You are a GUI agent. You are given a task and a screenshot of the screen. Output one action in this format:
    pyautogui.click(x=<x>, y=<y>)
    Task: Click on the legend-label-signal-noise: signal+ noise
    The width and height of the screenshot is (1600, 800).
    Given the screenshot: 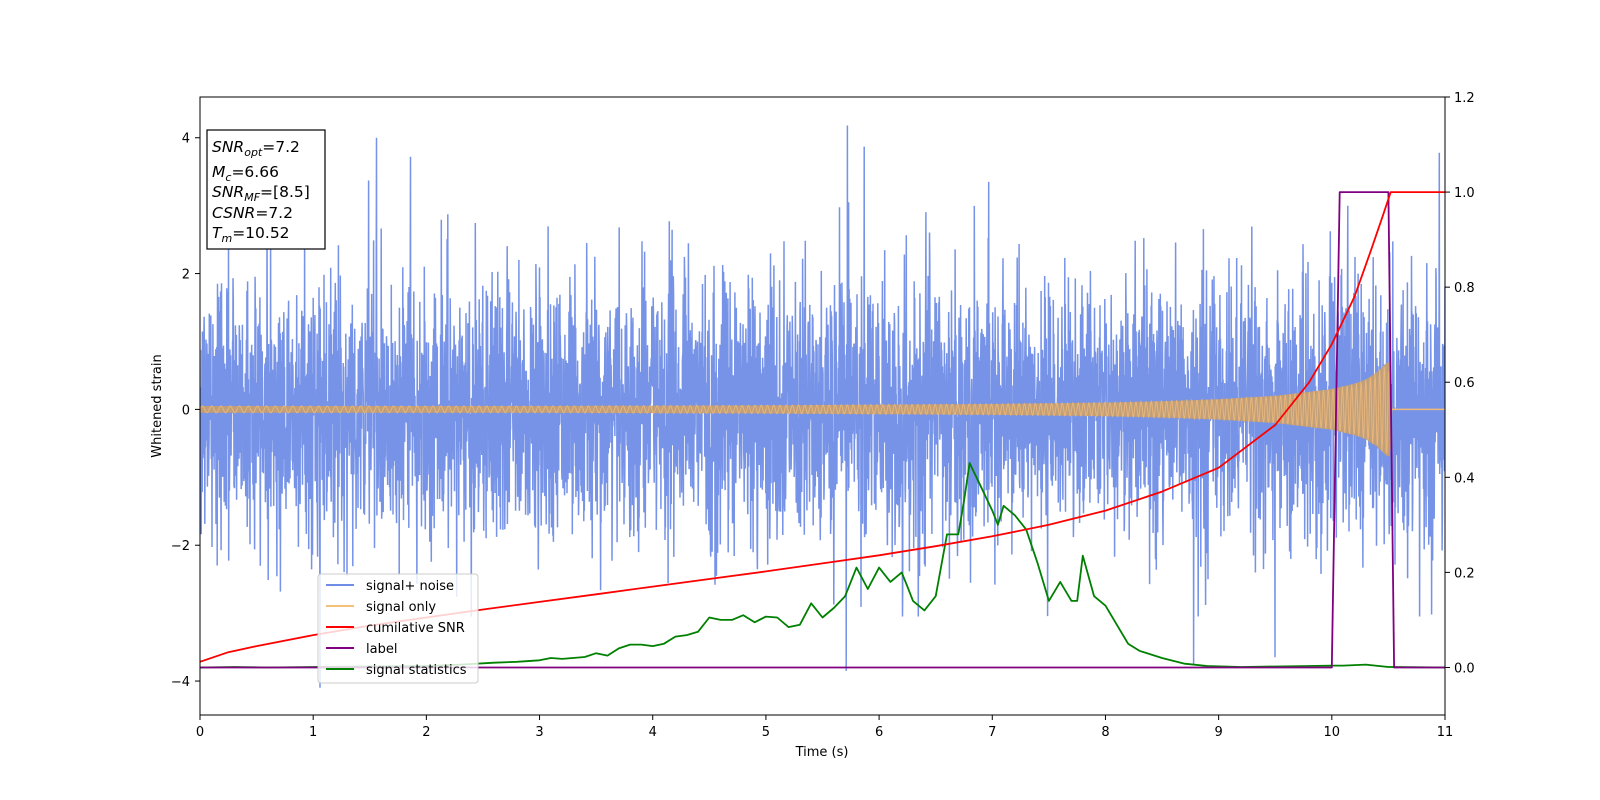 What is the action you would take?
    pyautogui.click(x=410, y=586)
    